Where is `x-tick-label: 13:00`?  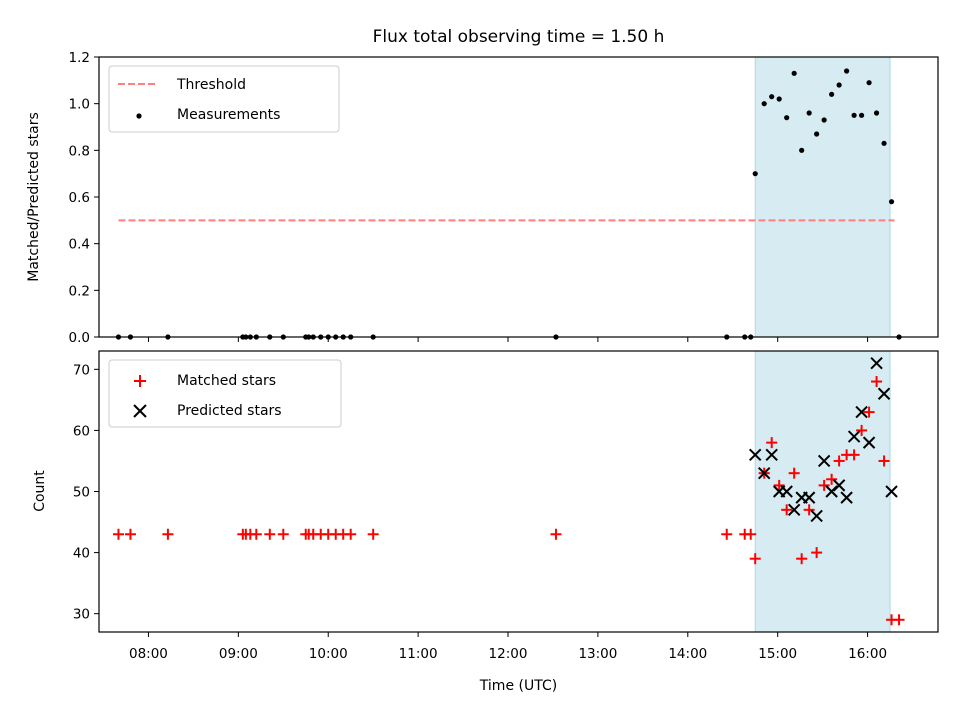
x-tick-label: 13:00 is located at coordinates (597, 654).